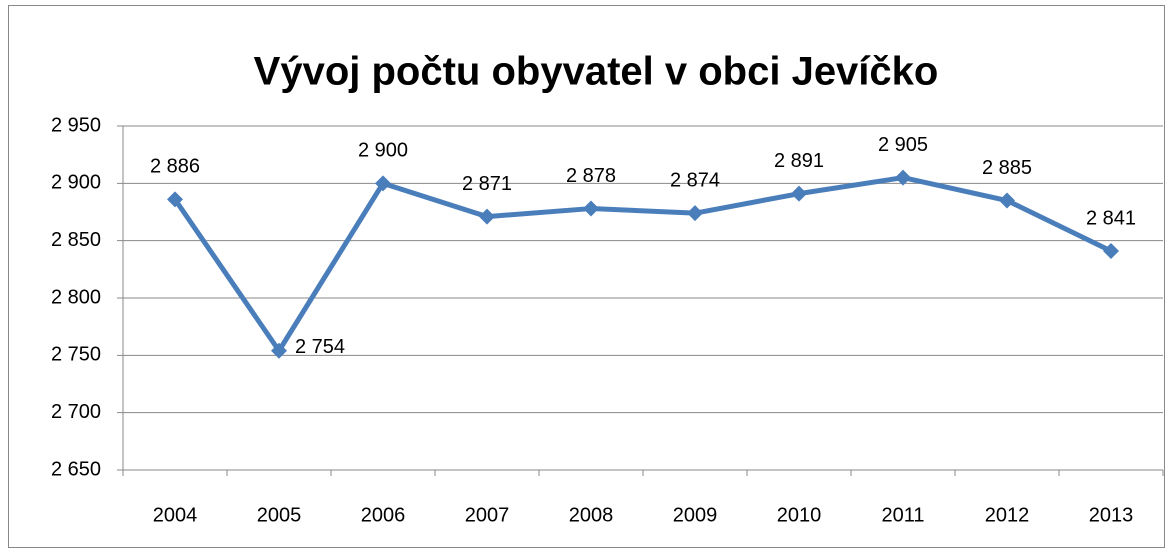 The height and width of the screenshot is (552, 1170). I want to click on x-tick-label: 2011, so click(902, 515).